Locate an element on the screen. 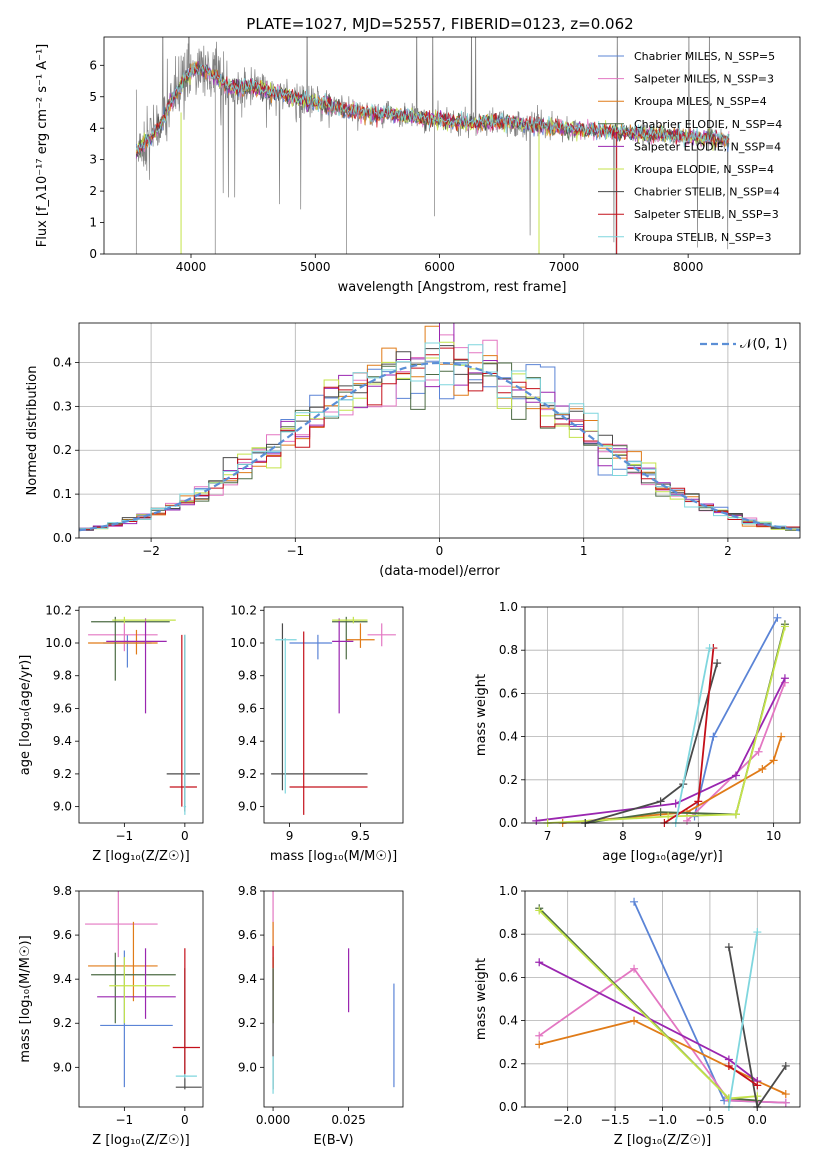 The height and width of the screenshot is (1170, 819). y-tick-label: 0.3 is located at coordinates (62, 406).